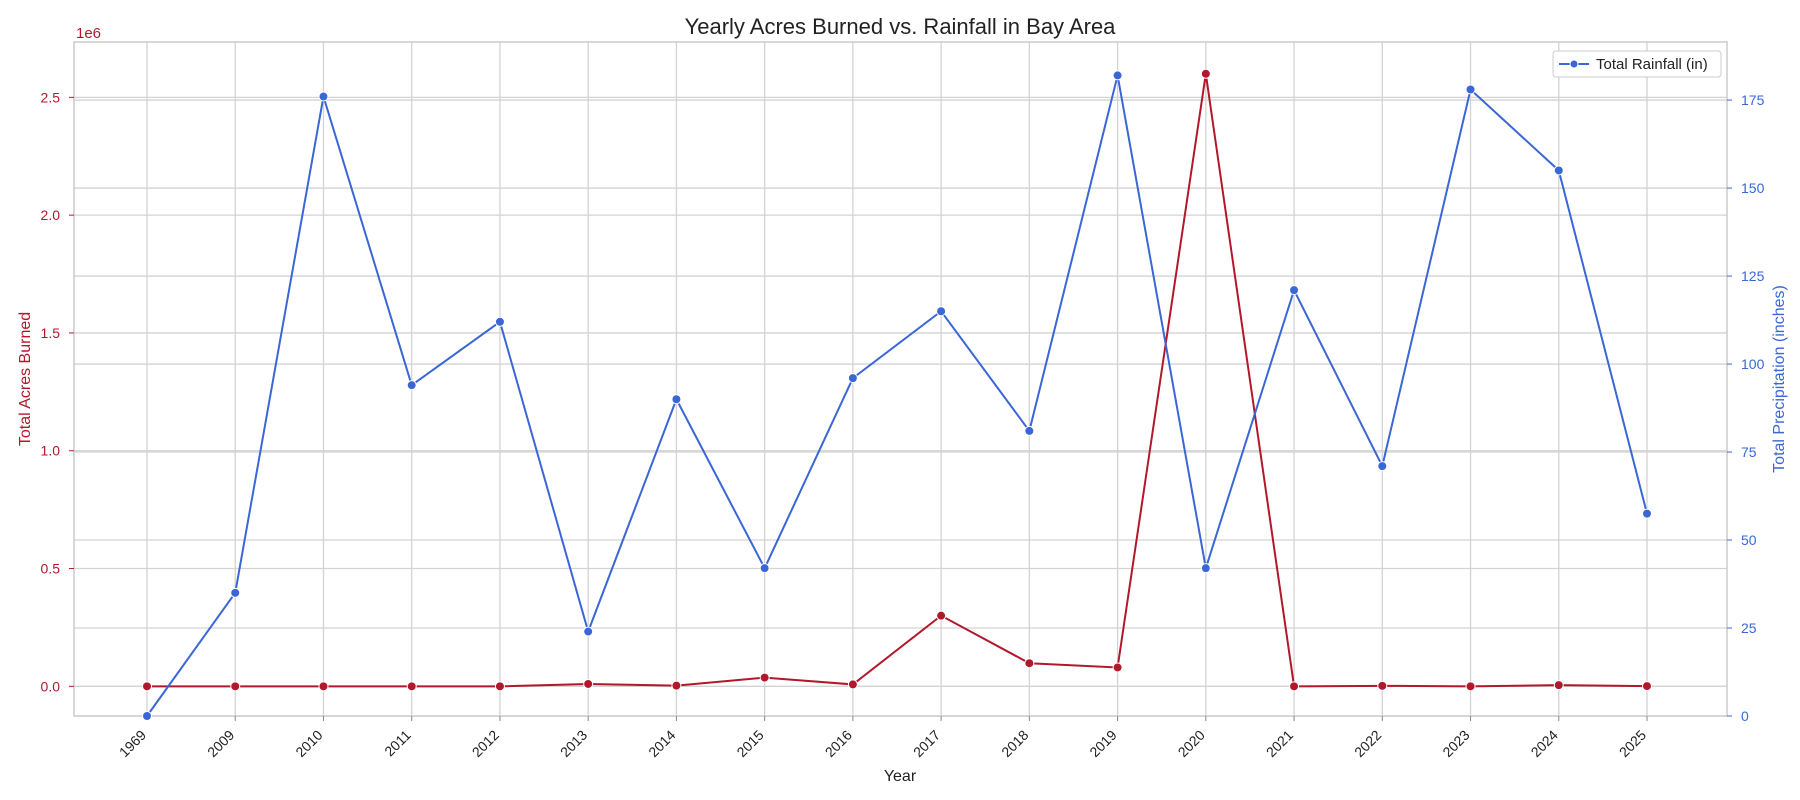 The width and height of the screenshot is (1800, 800). I want to click on x-tick-label: 2022, so click(1367, 743).